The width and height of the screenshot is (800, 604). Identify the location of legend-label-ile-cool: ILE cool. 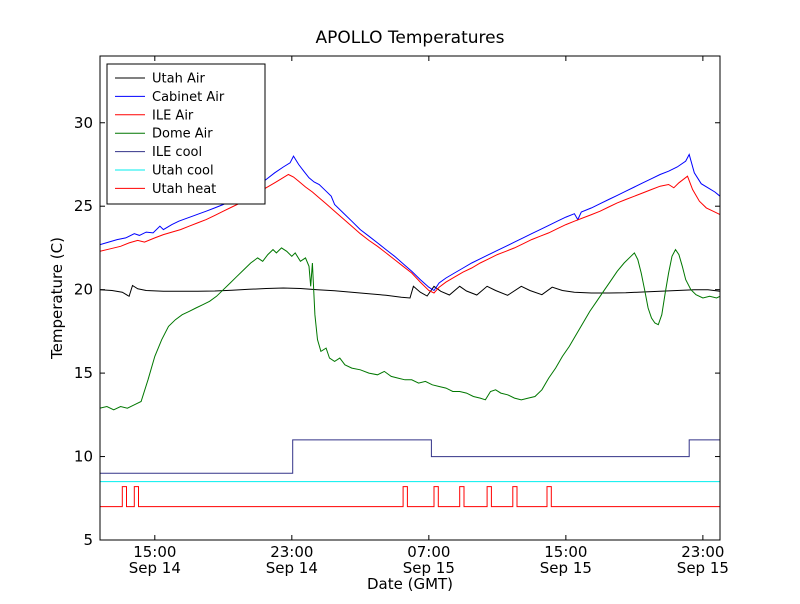
(177, 152).